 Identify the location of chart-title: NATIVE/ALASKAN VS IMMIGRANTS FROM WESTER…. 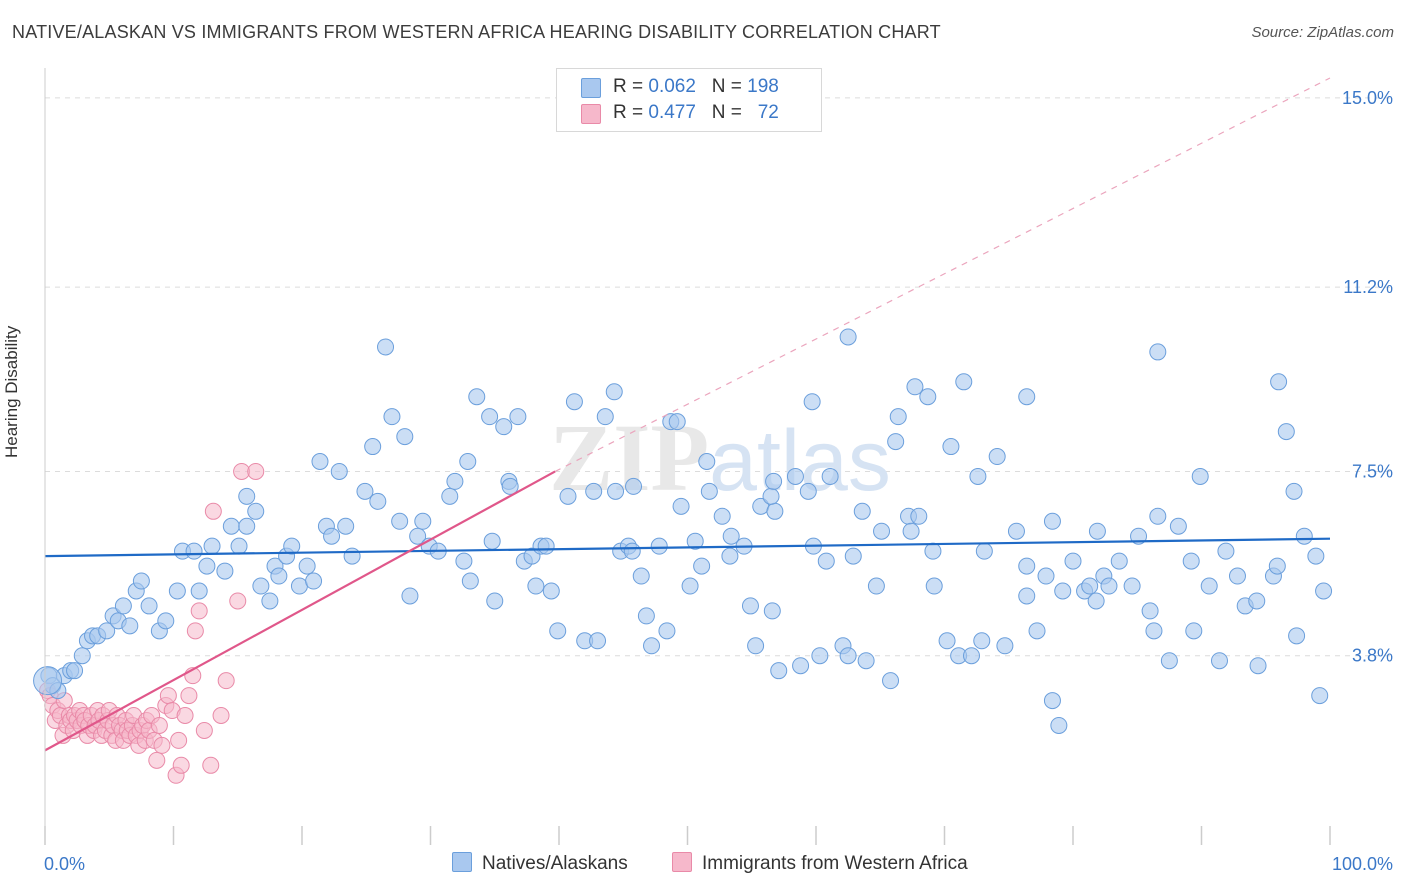
(476, 32).